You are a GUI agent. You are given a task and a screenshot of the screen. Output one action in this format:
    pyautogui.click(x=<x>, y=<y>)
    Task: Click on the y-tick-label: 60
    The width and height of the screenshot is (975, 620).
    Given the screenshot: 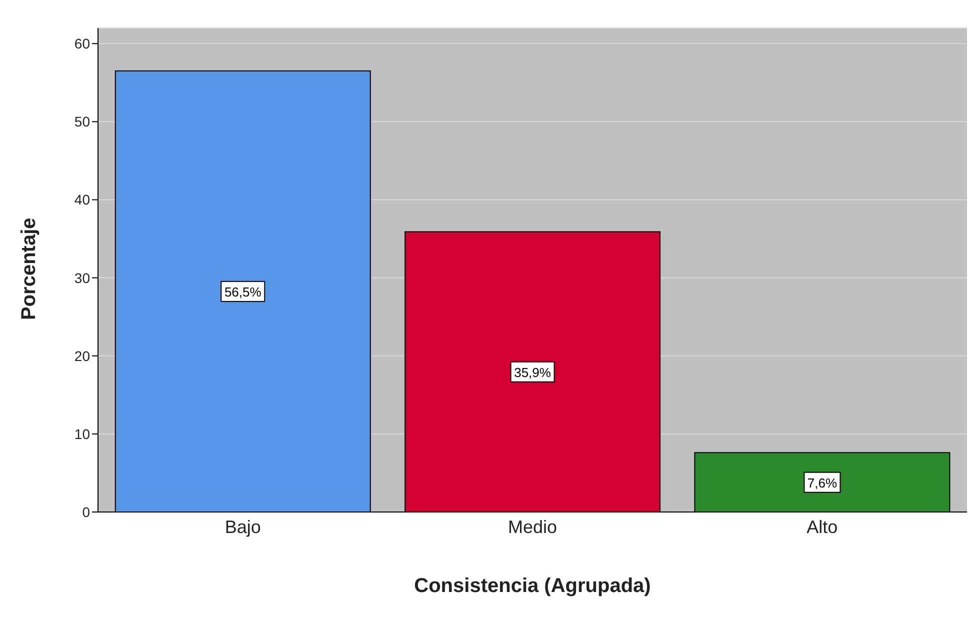 What is the action you would take?
    pyautogui.click(x=82, y=44)
    